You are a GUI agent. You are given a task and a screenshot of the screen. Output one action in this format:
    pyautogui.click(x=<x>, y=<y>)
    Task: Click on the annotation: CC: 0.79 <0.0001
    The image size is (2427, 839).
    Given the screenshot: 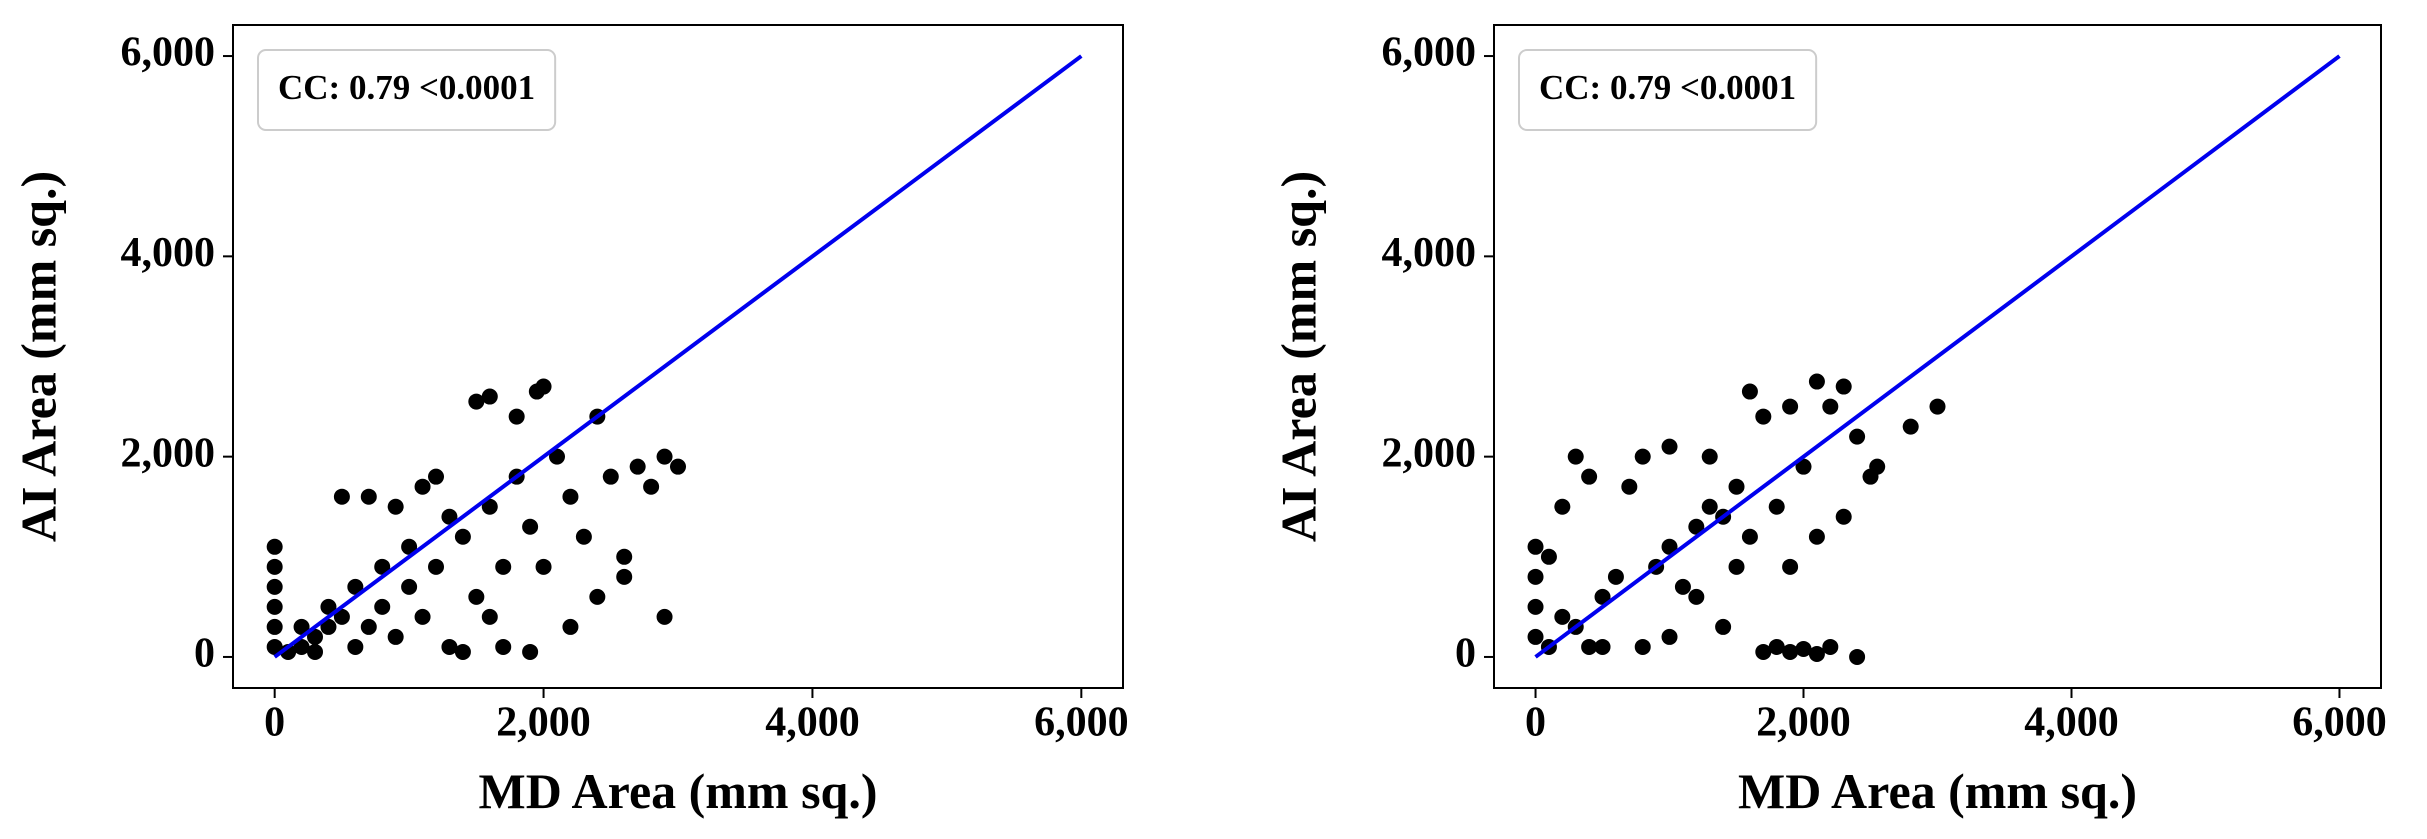 What is the action you would take?
    pyautogui.click(x=1667, y=87)
    